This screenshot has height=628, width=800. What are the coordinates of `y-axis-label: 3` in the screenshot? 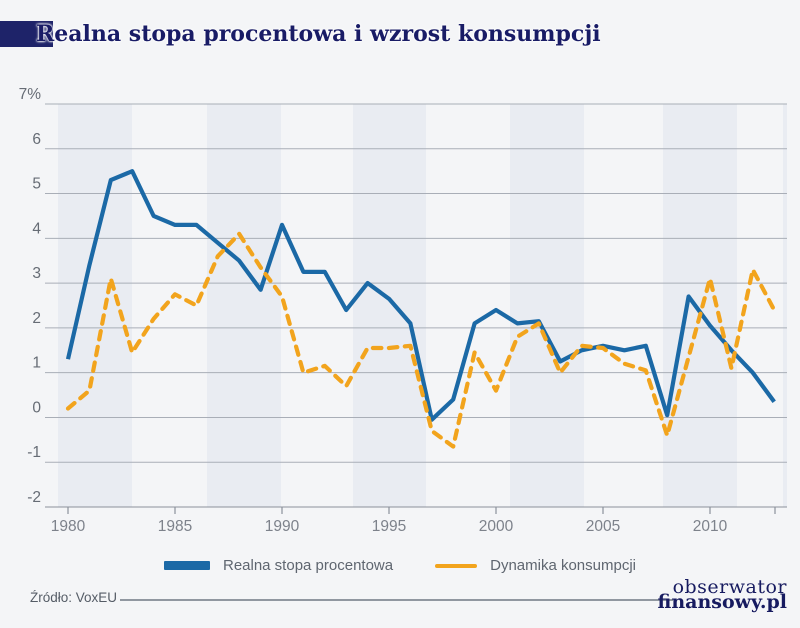 It's located at (36, 273).